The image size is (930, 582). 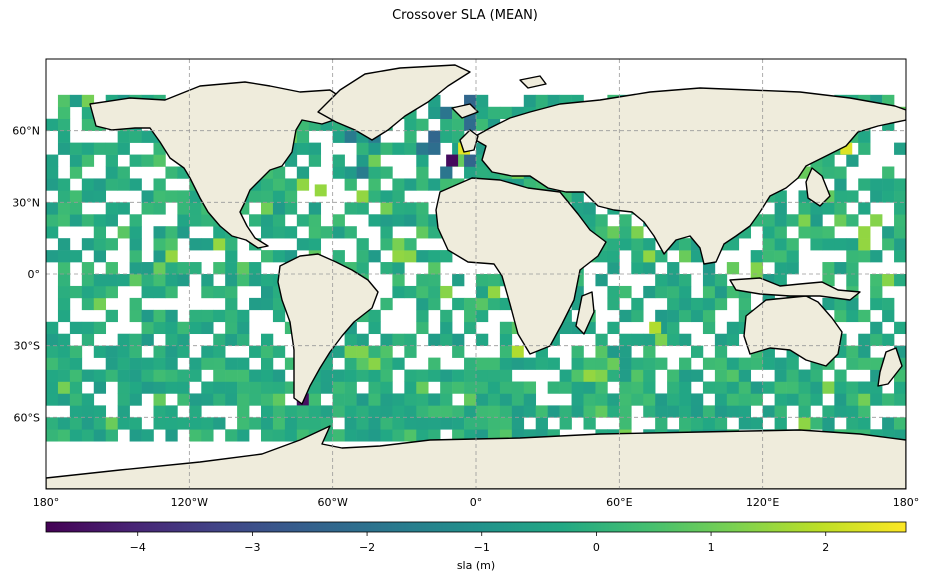 I want to click on landmass-africa, so click(x=521, y=266).